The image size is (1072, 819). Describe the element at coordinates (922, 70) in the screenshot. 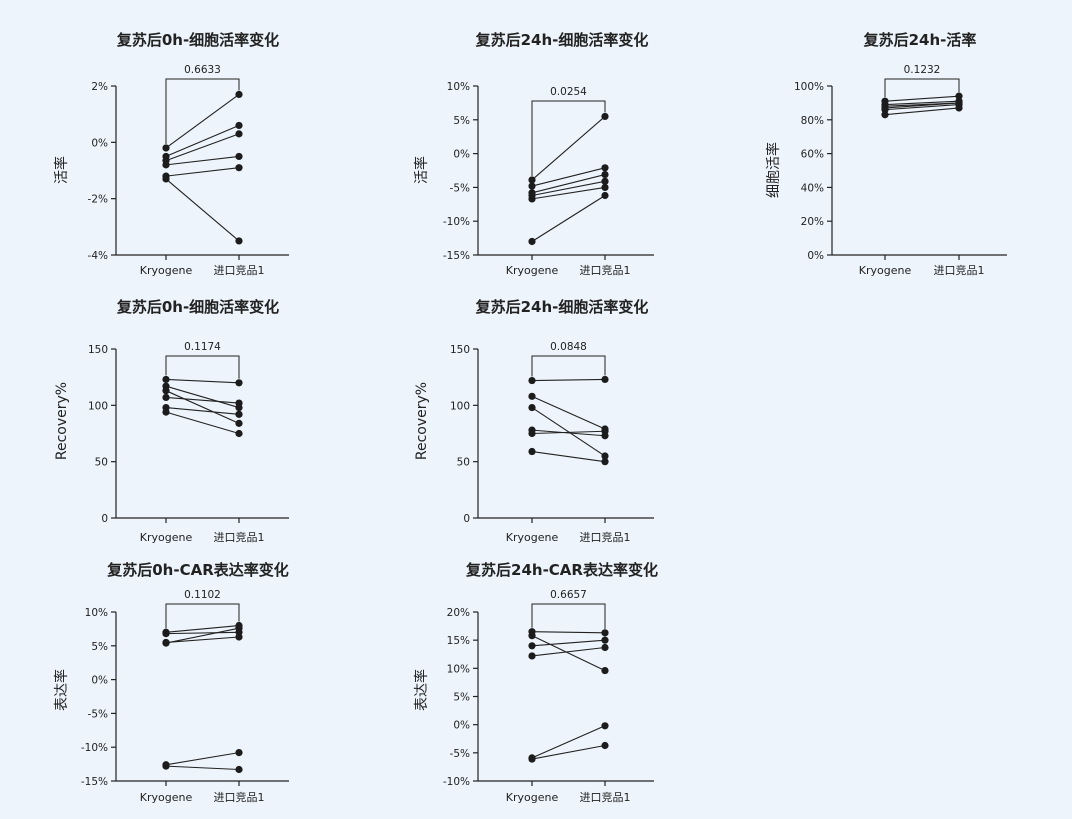

I see `p-value-label: 0.1232` at that location.